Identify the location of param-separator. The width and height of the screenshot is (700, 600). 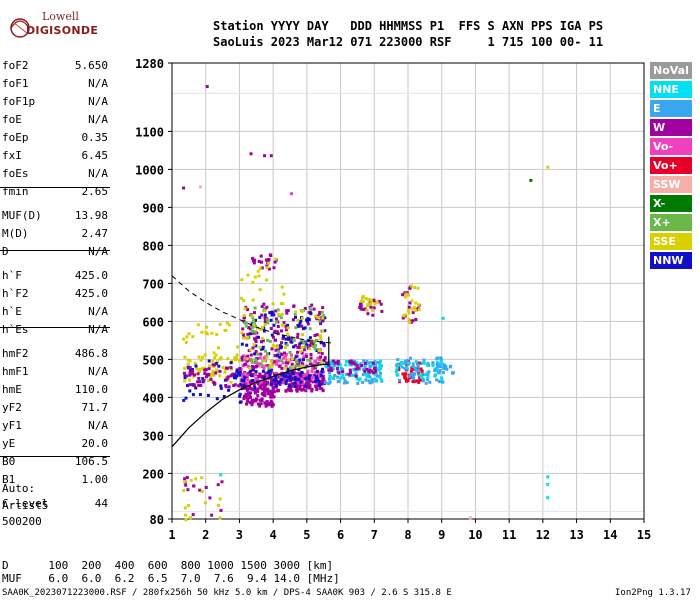
(55, 250).